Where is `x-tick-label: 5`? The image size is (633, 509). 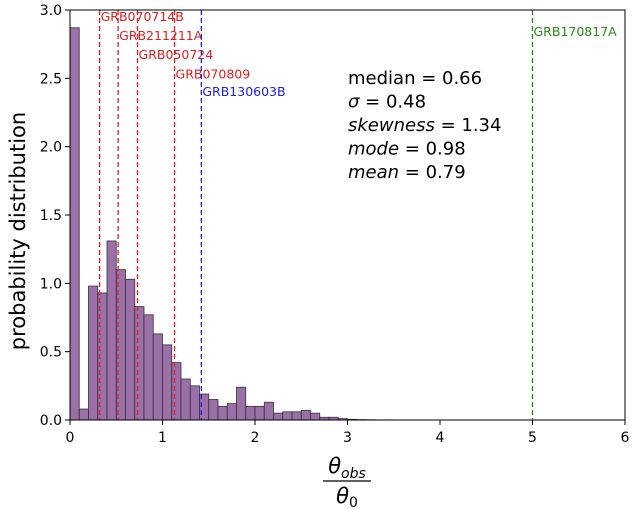 x-tick-label: 5 is located at coordinates (532, 438).